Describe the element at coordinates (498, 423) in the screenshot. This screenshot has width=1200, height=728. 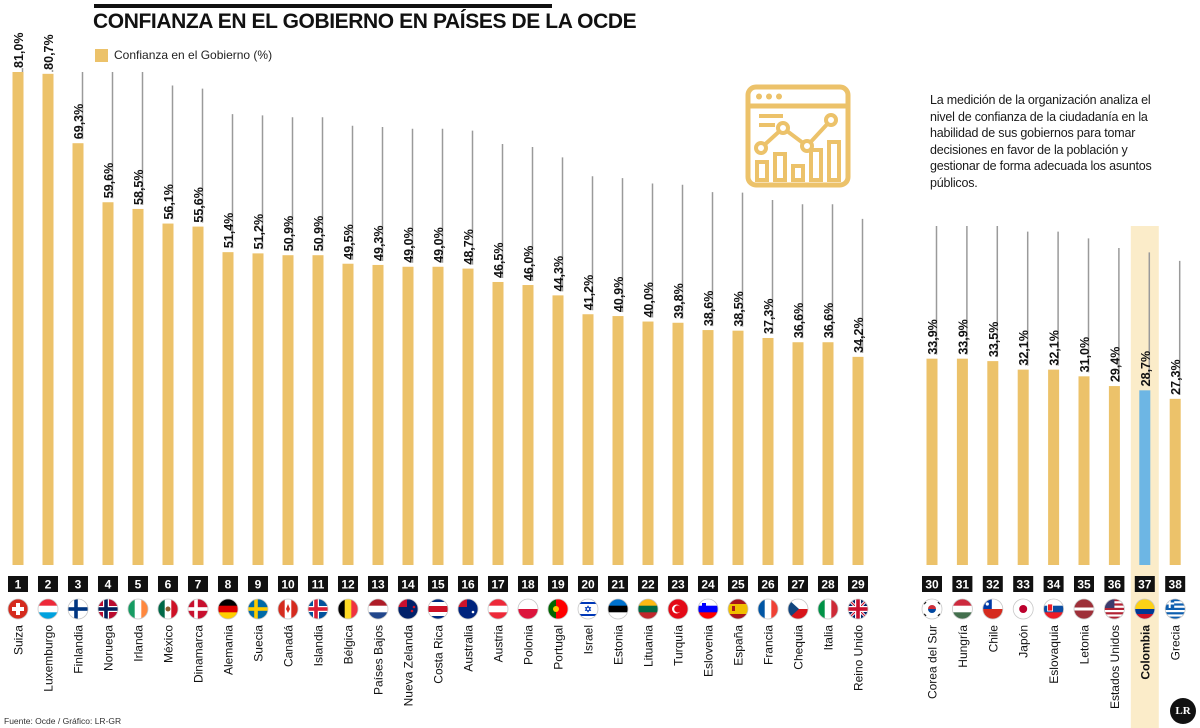
I see `bar-austria` at that location.